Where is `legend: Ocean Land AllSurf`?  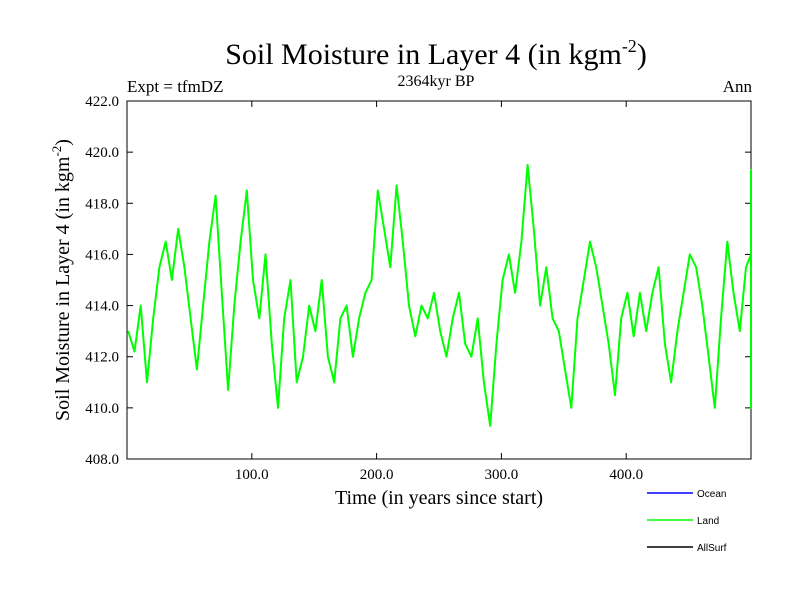
legend: Ocean Land AllSurf is located at coordinates (687, 521).